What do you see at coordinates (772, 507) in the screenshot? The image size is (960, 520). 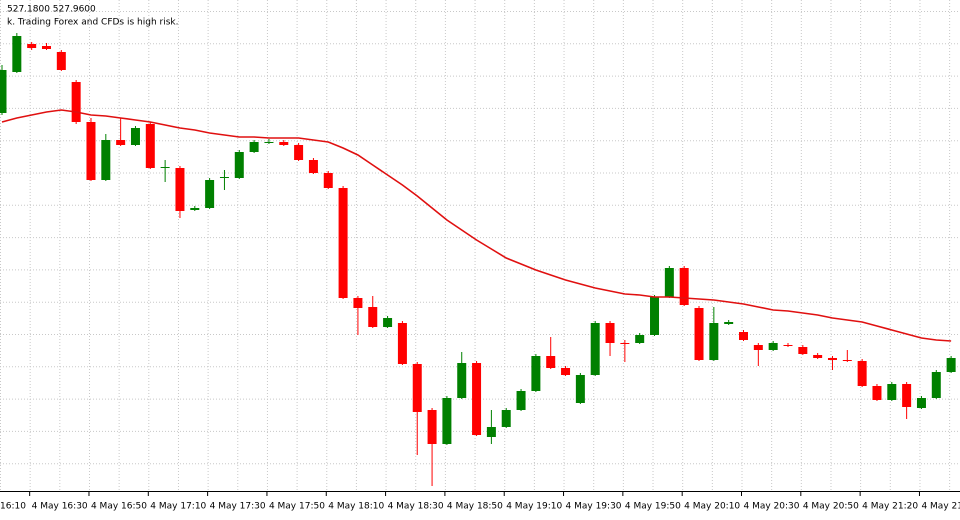 I see `x-tick-label: 4 May 20:30` at bounding box center [772, 507].